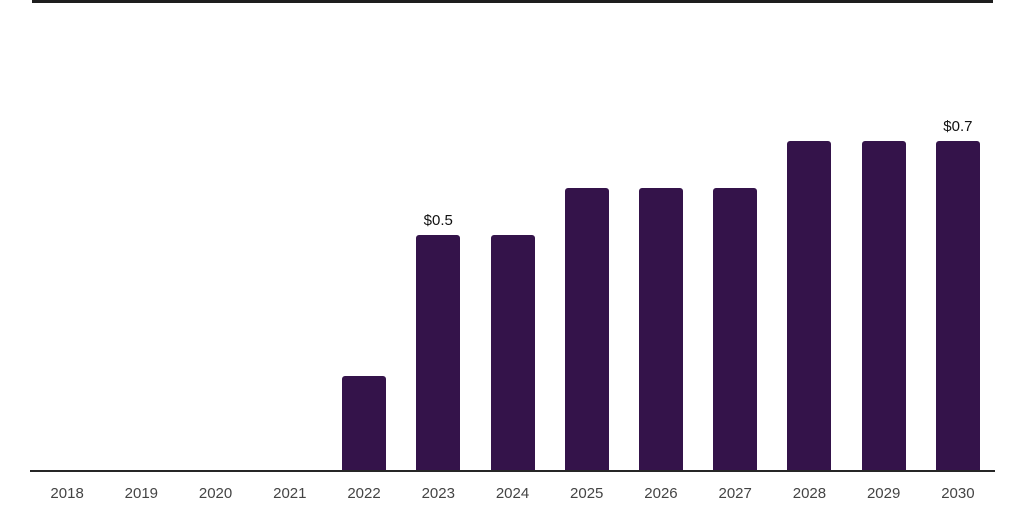 This screenshot has width=1024, height=512. I want to click on bar-2026, so click(660, 329).